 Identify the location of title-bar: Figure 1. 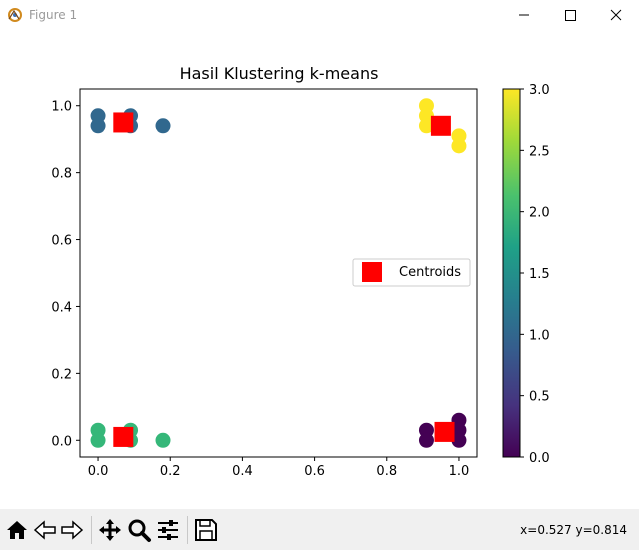
(319, 15).